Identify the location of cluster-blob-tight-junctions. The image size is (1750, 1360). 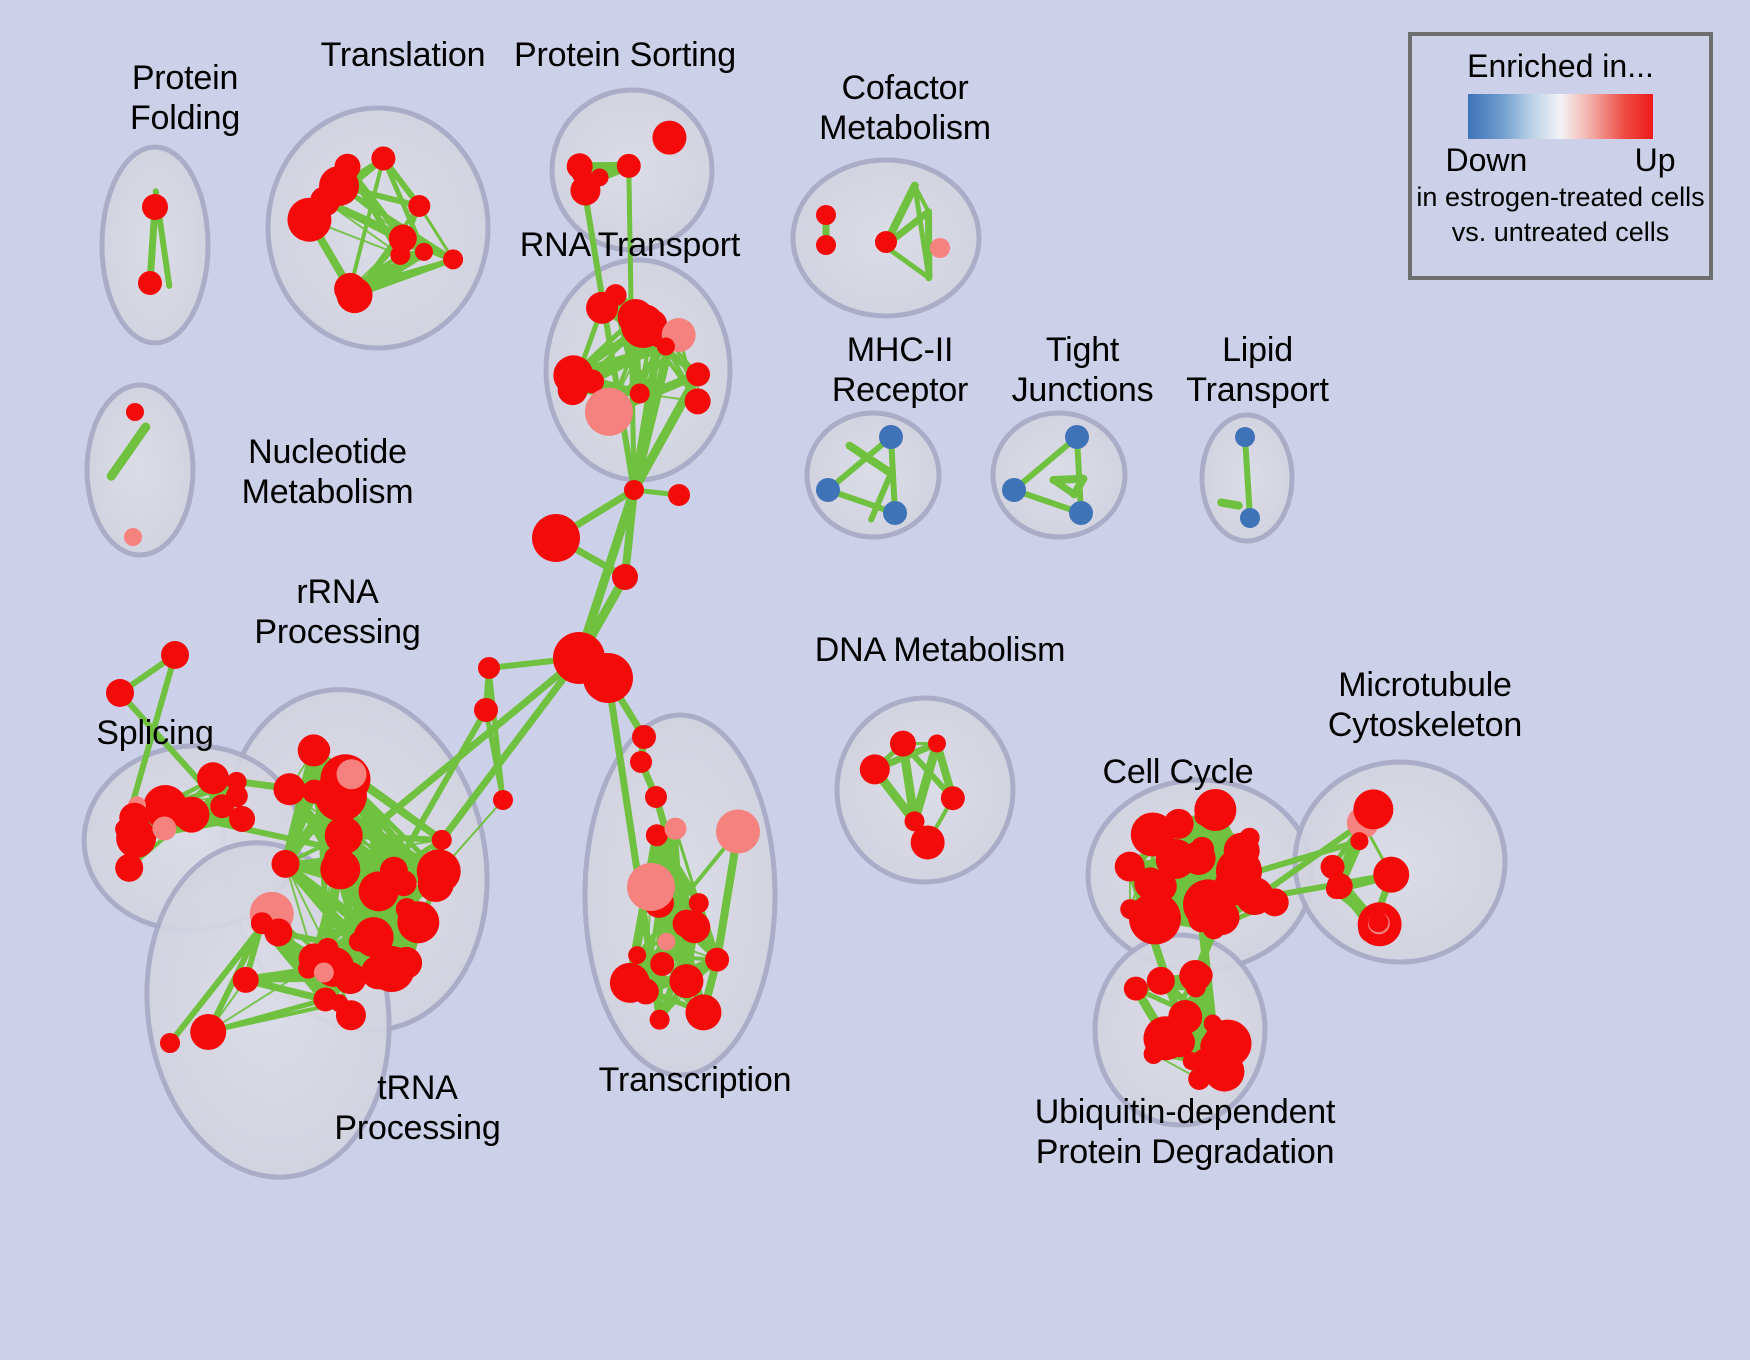
(1059, 475).